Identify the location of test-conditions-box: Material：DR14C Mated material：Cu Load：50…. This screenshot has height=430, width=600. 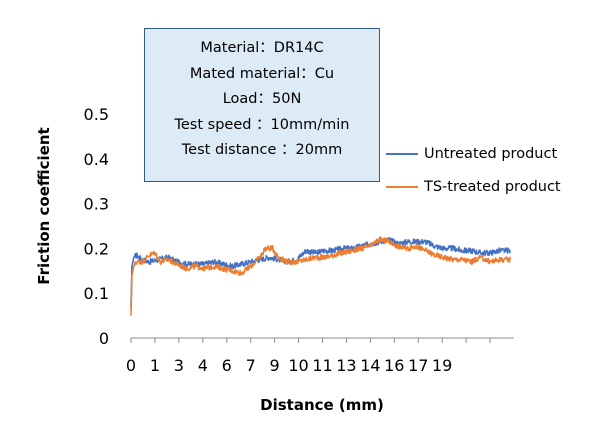
(262, 105).